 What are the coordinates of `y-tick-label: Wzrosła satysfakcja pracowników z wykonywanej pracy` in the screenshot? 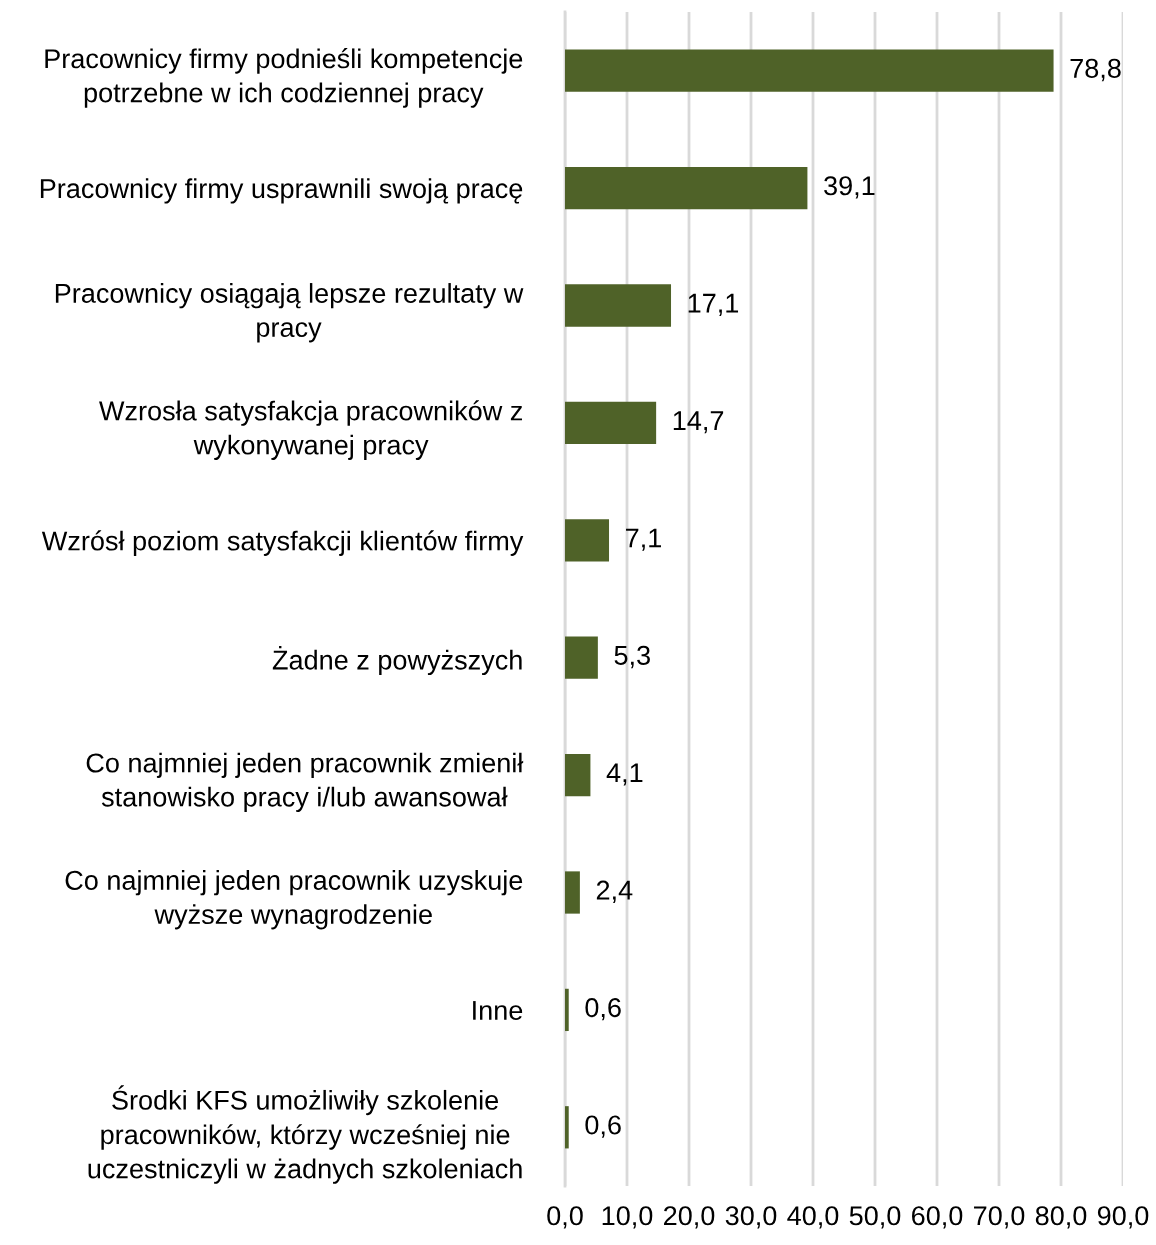 It's located at (310, 430).